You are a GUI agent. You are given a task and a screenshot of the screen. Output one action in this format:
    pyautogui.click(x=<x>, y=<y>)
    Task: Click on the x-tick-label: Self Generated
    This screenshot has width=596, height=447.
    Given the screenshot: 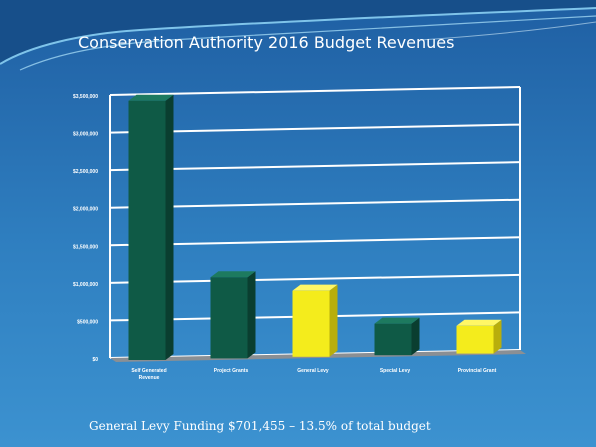 What is the action you would take?
    pyautogui.click(x=148, y=371)
    